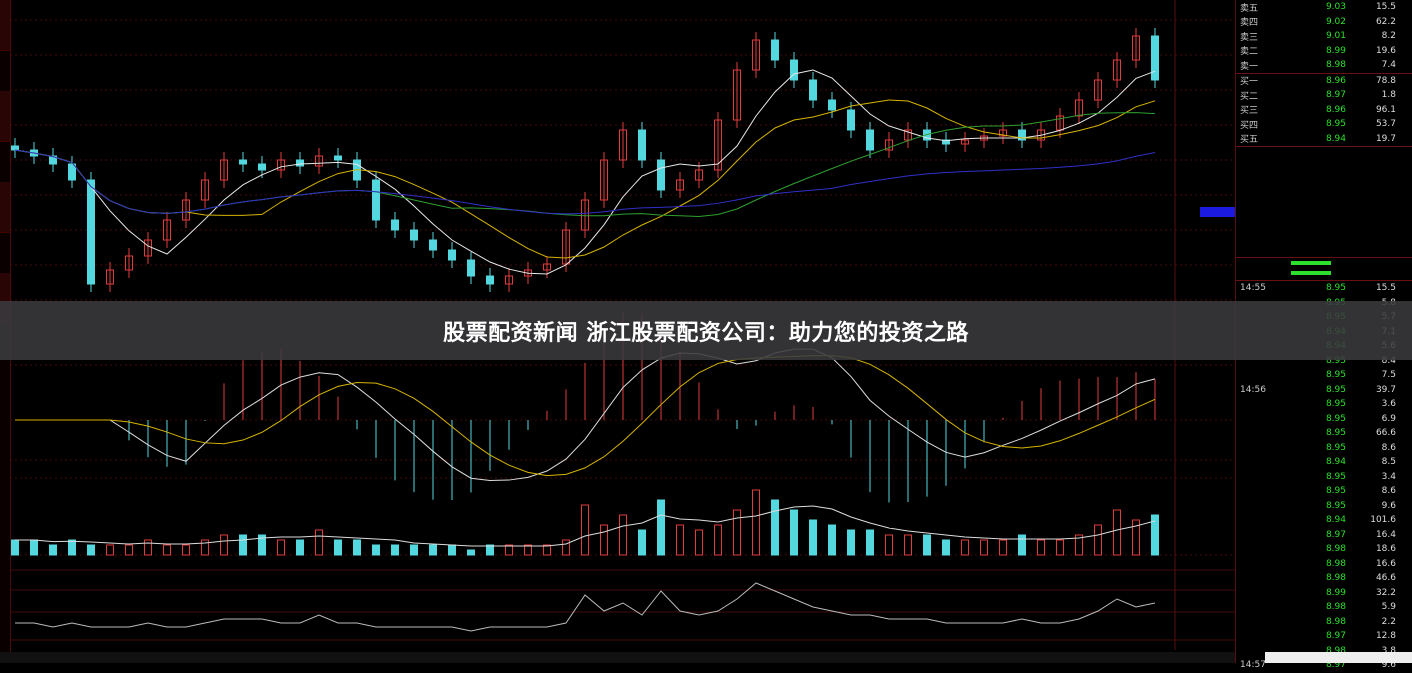  What do you see at coordinates (1324, 419) in the screenshot?
I see `tick-row: 8.95 6.9` at bounding box center [1324, 419].